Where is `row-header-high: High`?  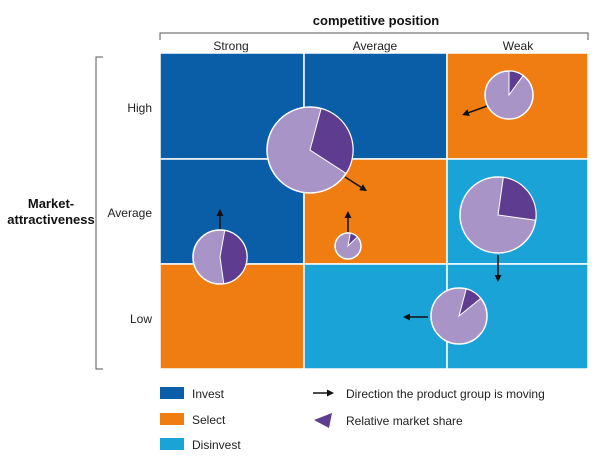
row-header-high: High is located at coordinates (139, 108).